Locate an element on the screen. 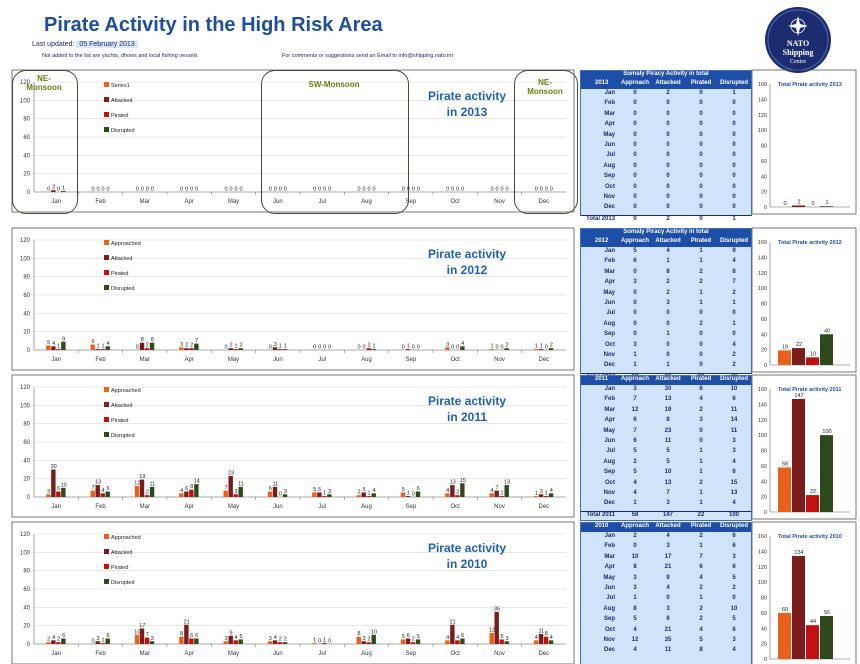 The image size is (860, 664). summary-y-tick: 0 is located at coordinates (765, 208).